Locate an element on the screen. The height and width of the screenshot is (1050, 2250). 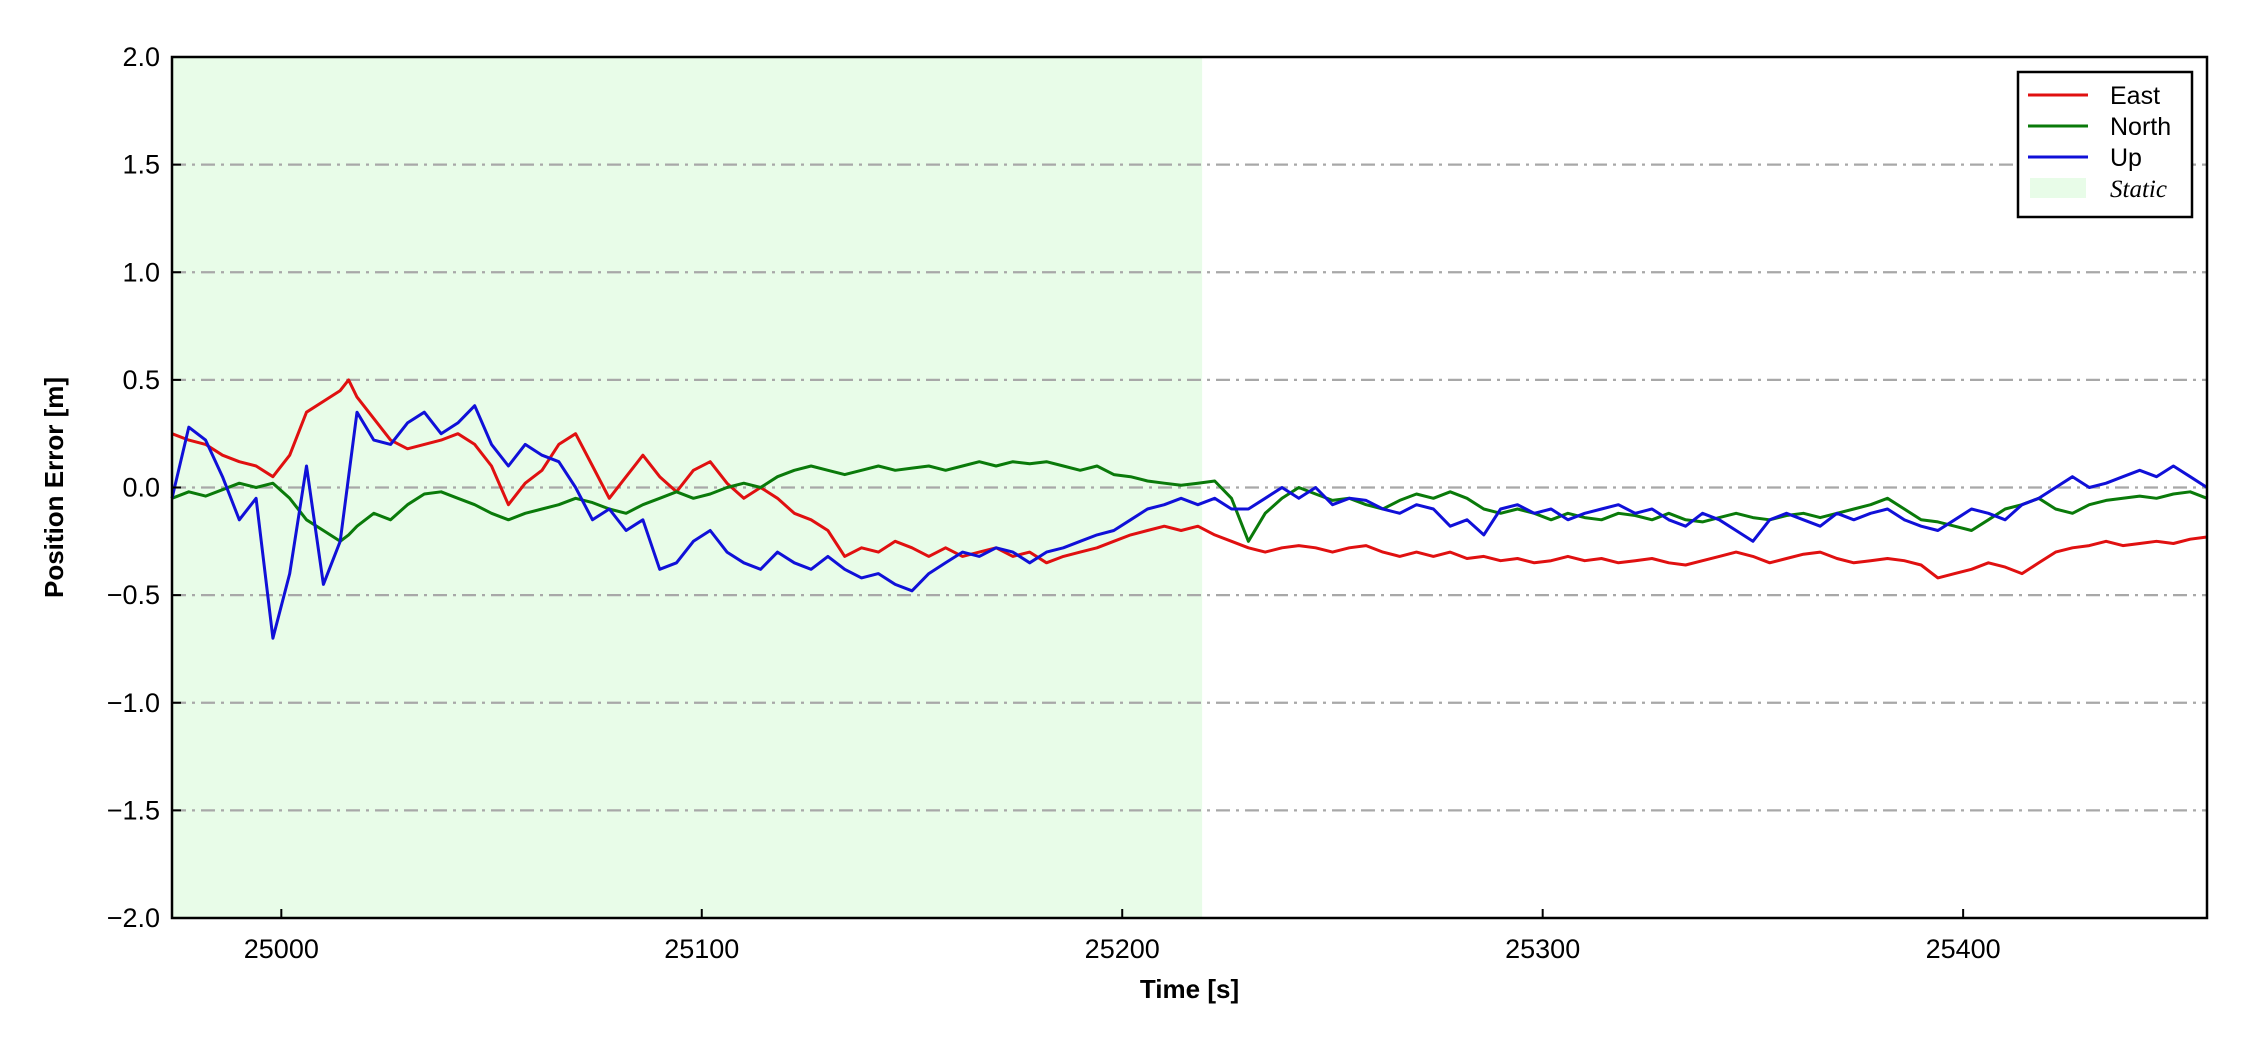
y-tick-label: −0.5 is located at coordinates (133, 595).